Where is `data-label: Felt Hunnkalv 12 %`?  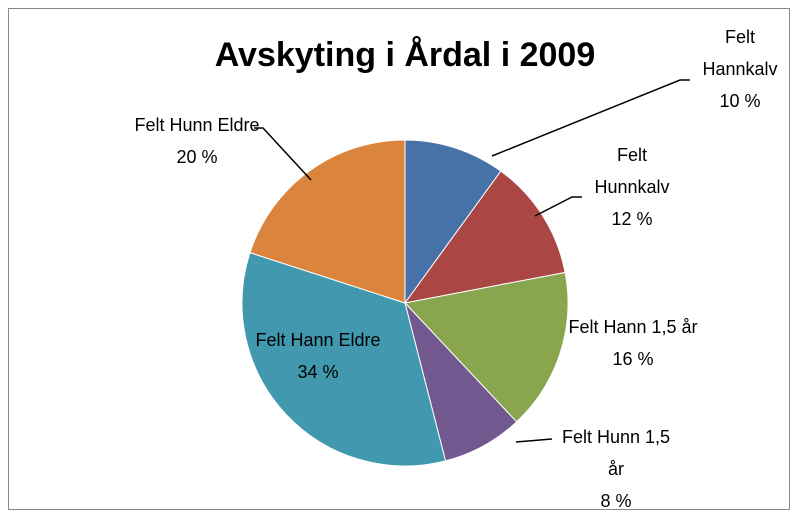
data-label: Felt Hunnkalv 12 % is located at coordinates (632, 187).